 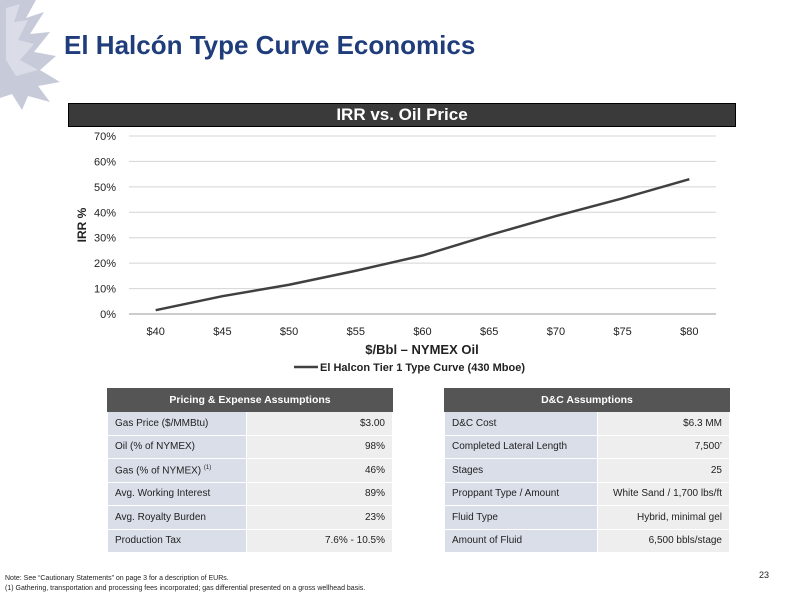 What do you see at coordinates (663, 446) in the screenshot?
I see `row-value: 7,500’` at bounding box center [663, 446].